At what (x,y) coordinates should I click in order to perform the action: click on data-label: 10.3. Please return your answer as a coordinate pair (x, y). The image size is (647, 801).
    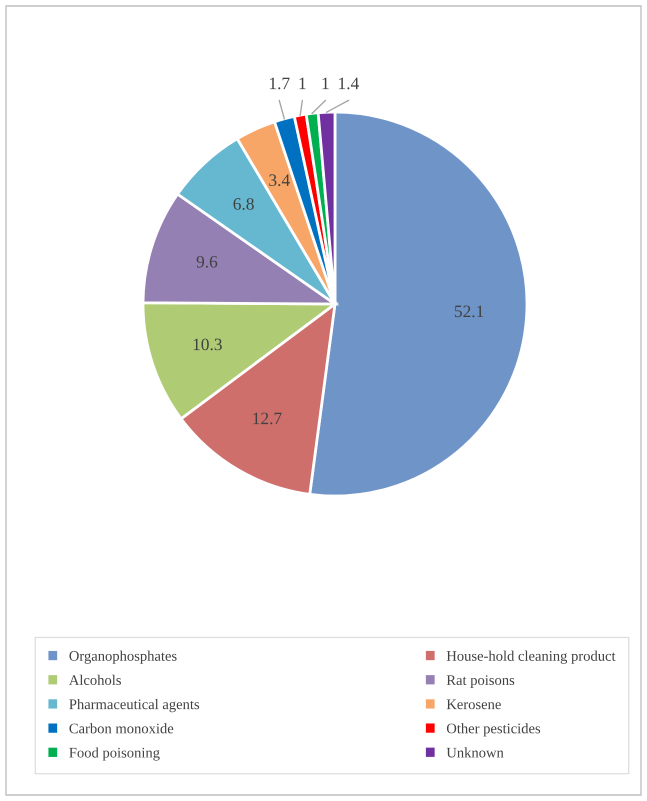
    Looking at the image, I should click on (208, 344).